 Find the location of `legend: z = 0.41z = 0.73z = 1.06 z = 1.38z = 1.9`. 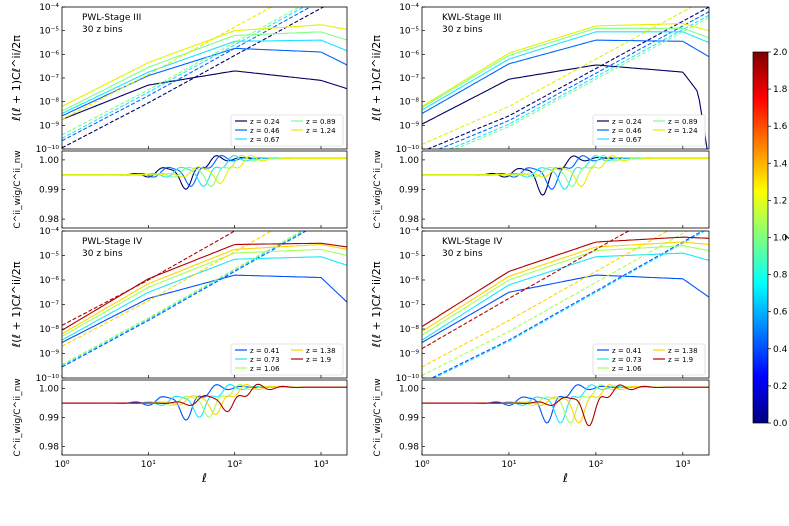

legend: z = 0.41z = 0.73z = 1.06 z = 1.38z = 1.9 is located at coordinates (649, 359).